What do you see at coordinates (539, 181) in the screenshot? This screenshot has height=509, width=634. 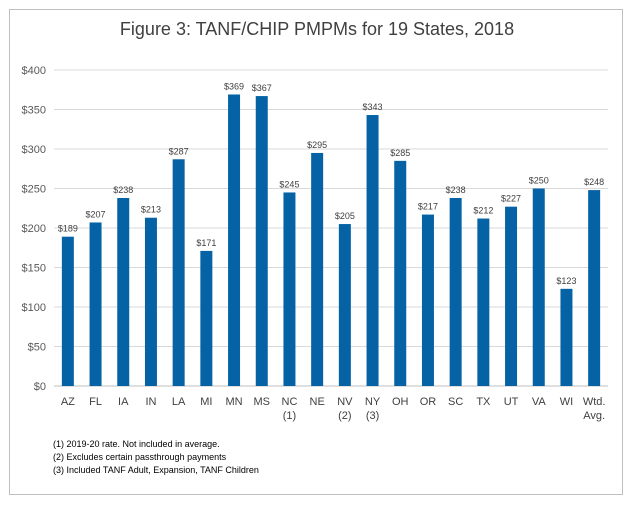 I see `data-label: $250` at bounding box center [539, 181].